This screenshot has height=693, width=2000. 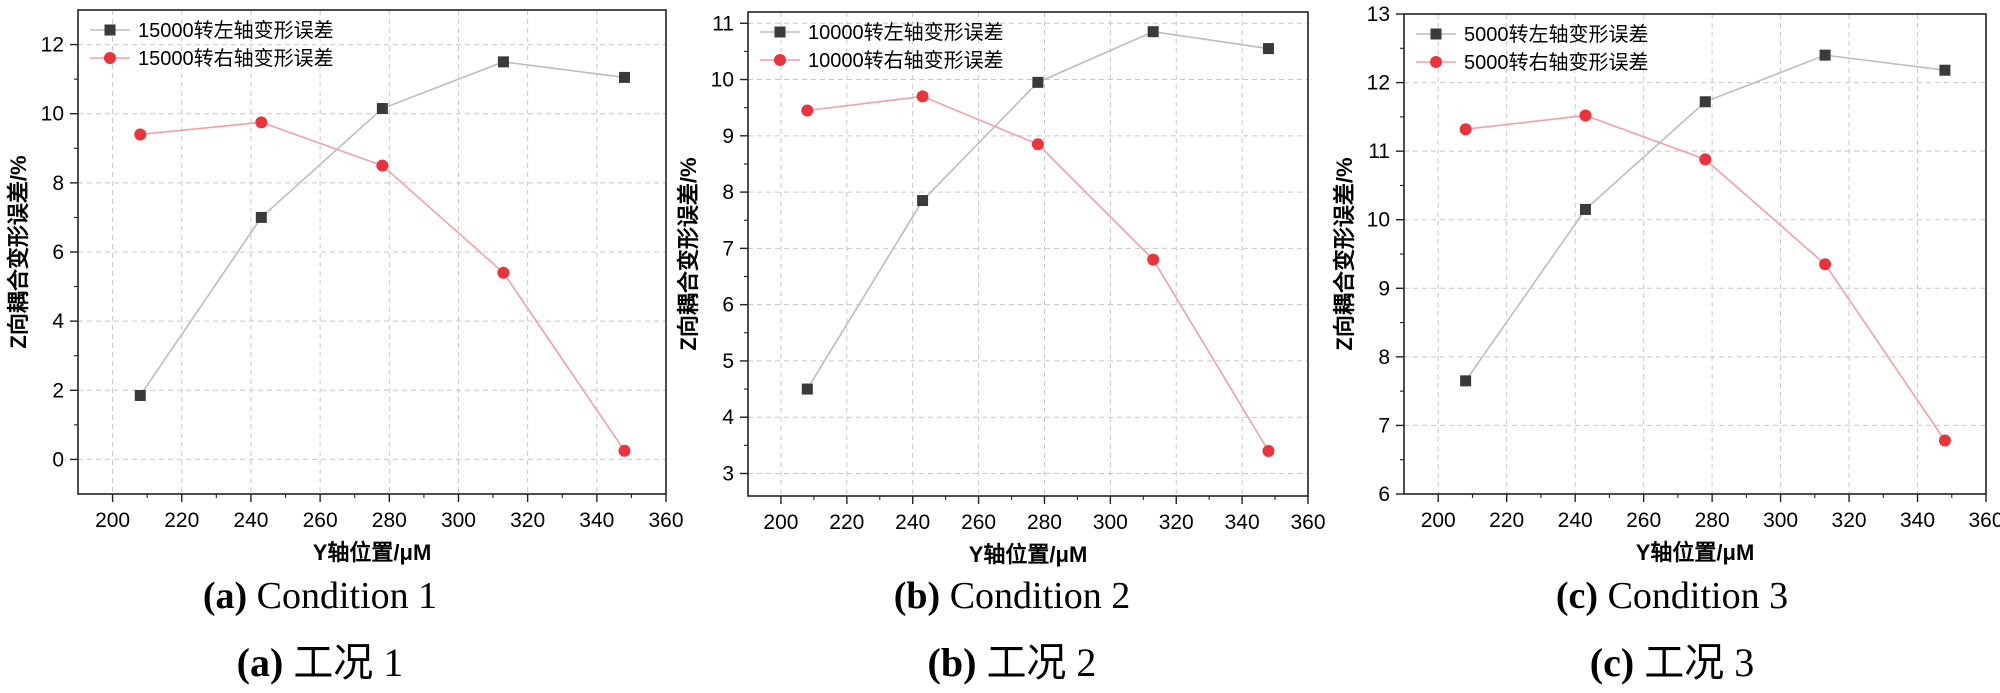 I want to click on x-tick-label-a: 260, so click(x=320, y=520).